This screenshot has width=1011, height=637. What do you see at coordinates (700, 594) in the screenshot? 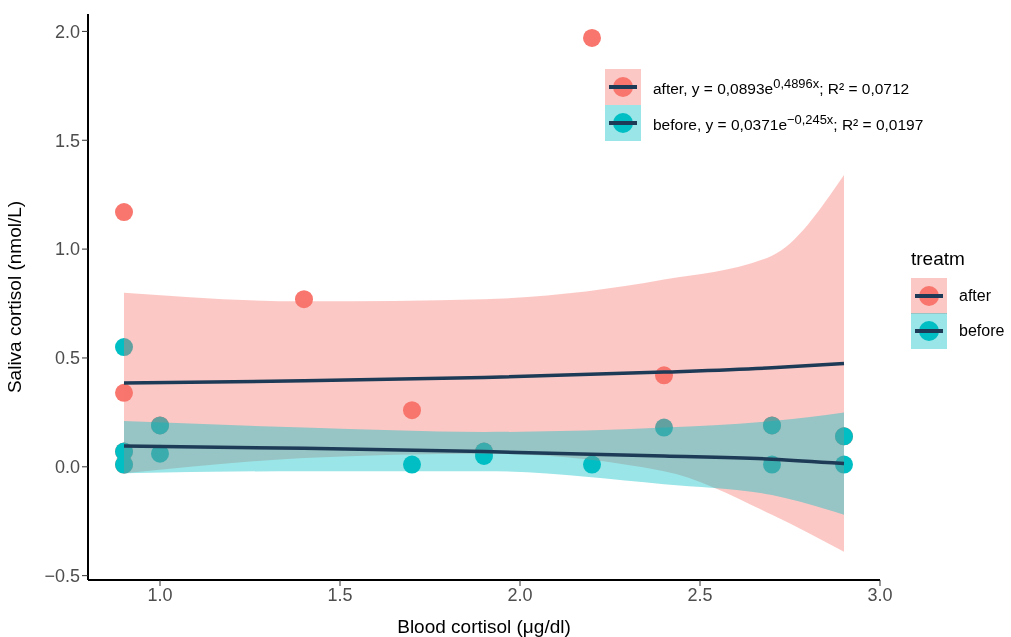
I see `x-tick-label: 2.5` at bounding box center [700, 594].